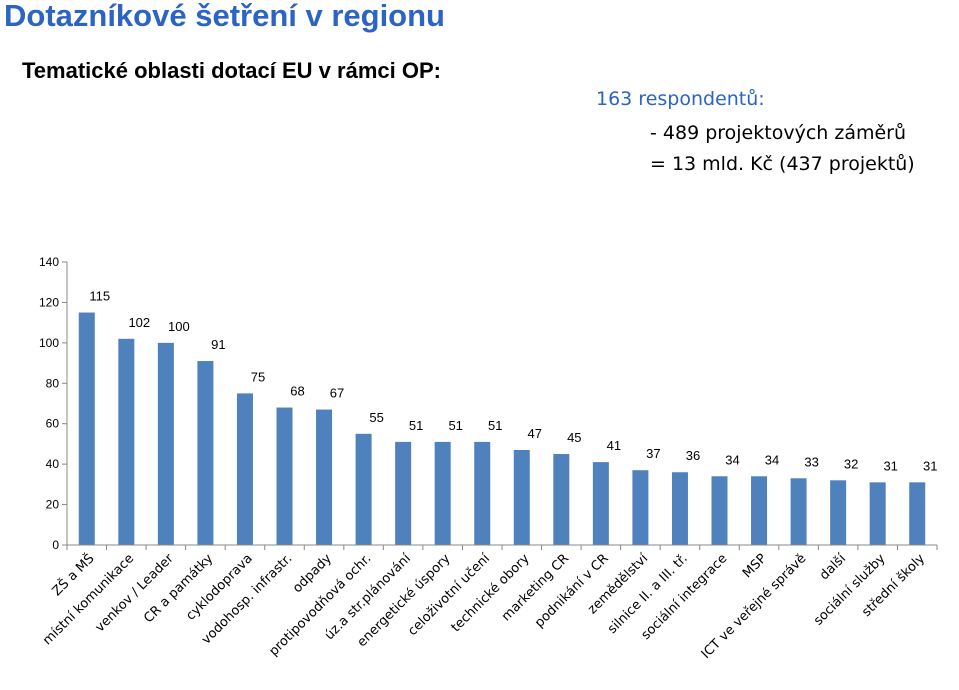 Image resolution: width=959 pixels, height=690 pixels. Describe the element at coordinates (55, 545) in the screenshot. I see `y-tick-label: 0` at that location.